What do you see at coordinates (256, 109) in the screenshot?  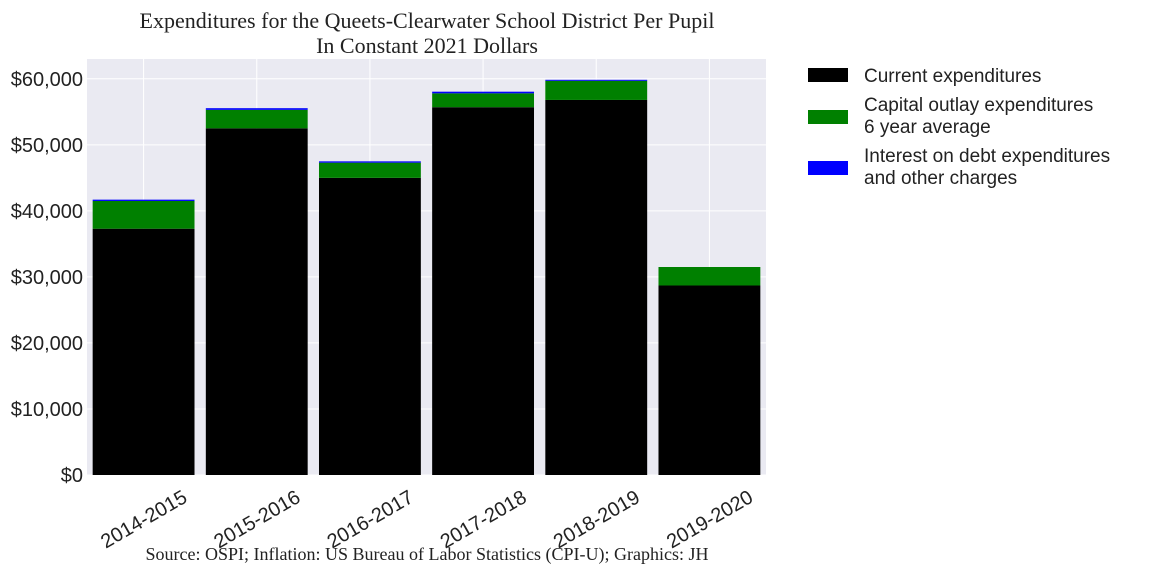 I see `bar-2015-2016-interest-on-debt-expenditures` at bounding box center [256, 109].